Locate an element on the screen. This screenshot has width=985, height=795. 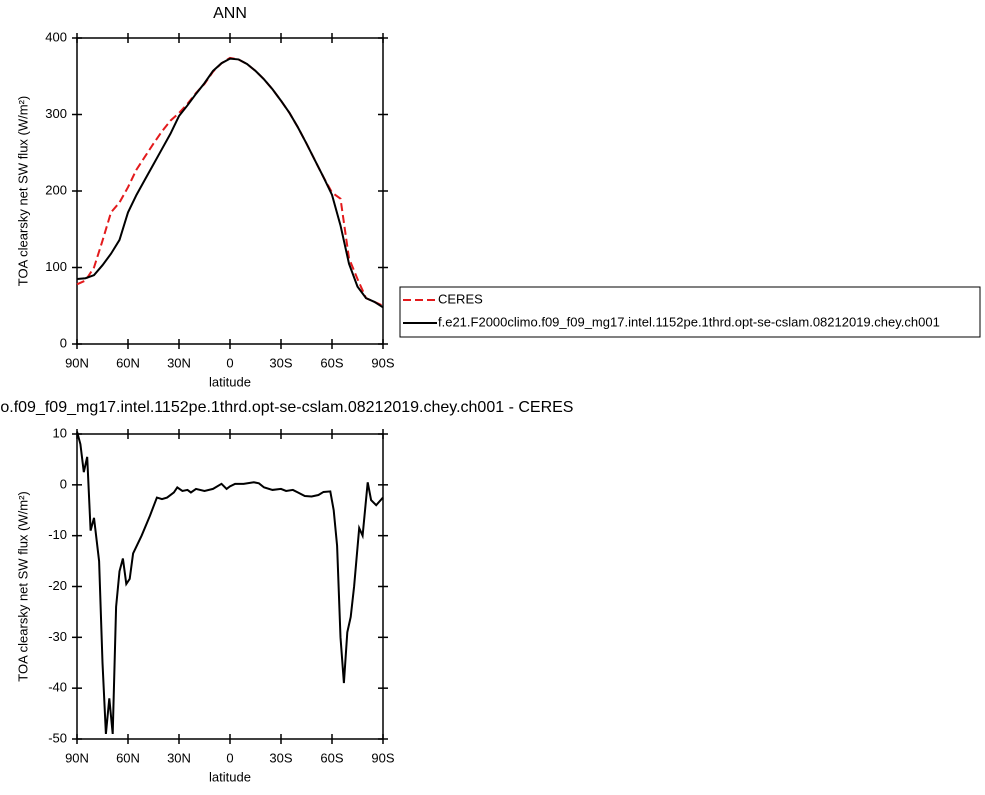
y-tick-label: 400 is located at coordinates (56, 36).